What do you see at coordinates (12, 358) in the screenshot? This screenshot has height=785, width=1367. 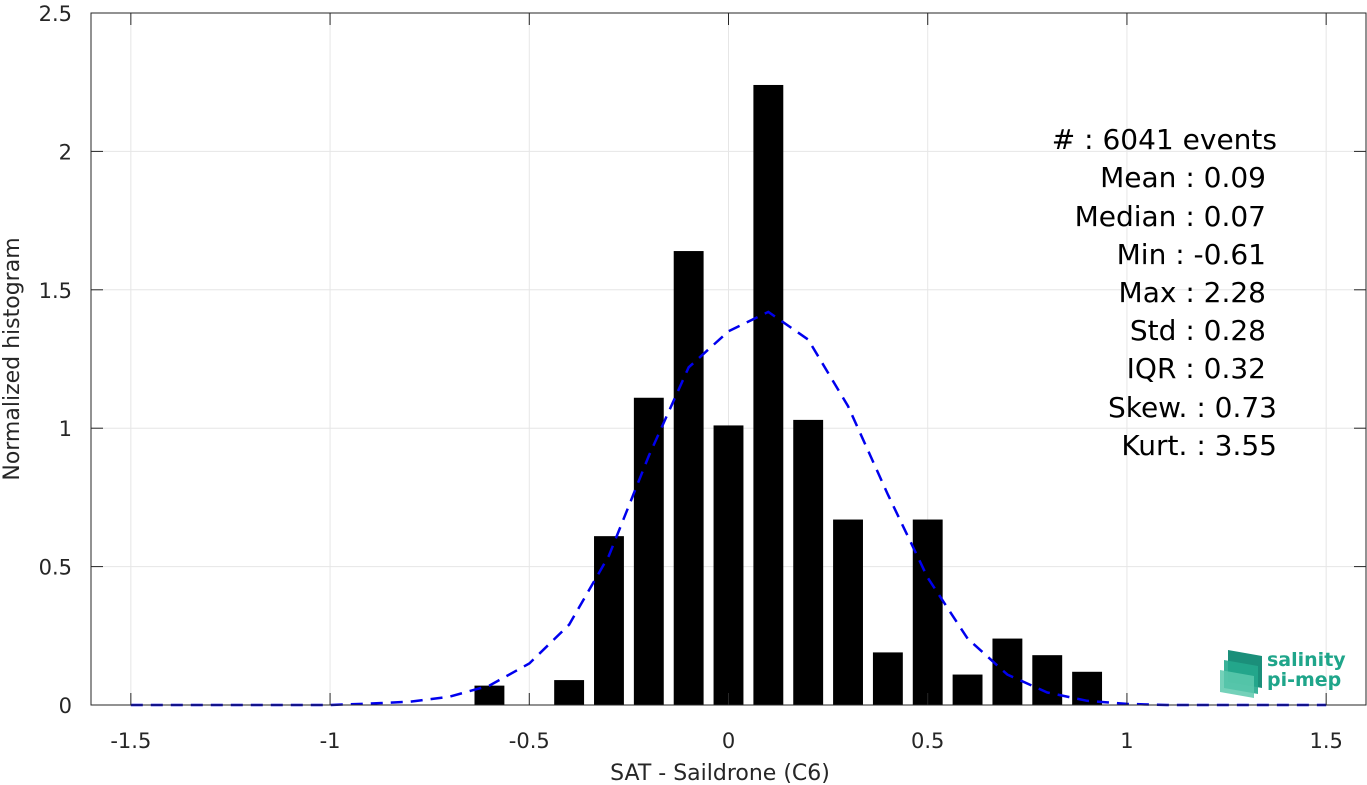 I see `y-axis-label: Normalized histogram` at bounding box center [12, 358].